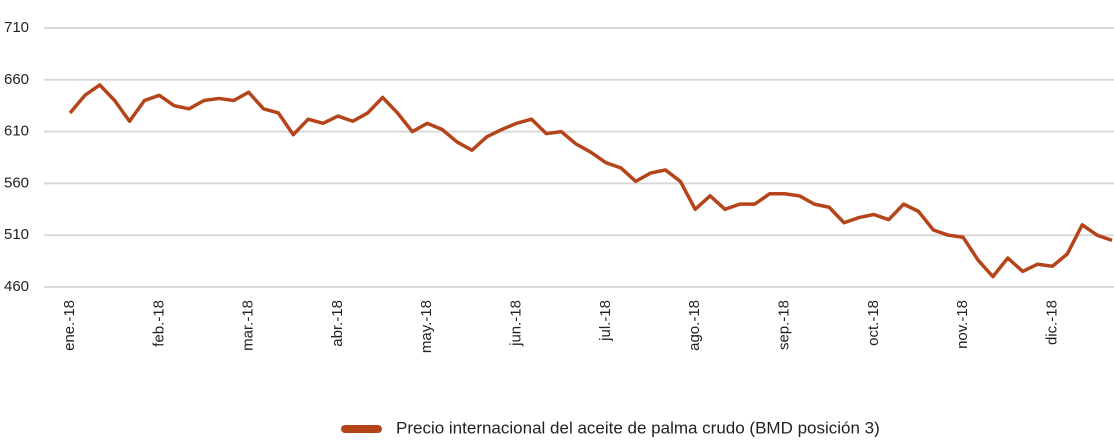  I want to click on x-tick-label: ene.-18, so click(69, 325).